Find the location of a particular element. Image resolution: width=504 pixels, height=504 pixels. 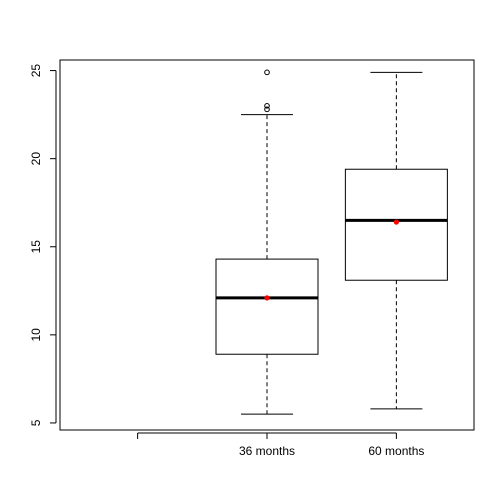

x-tick-label: 60 months is located at coordinates (396, 451).